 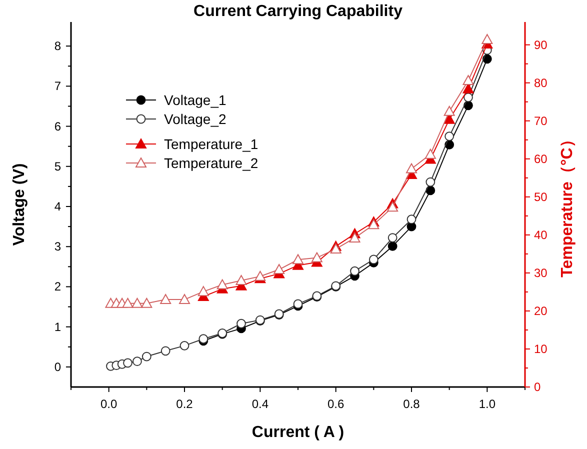 What do you see at coordinates (541, 45) in the screenshot?
I see `y2-tick-label: 90` at bounding box center [541, 45].